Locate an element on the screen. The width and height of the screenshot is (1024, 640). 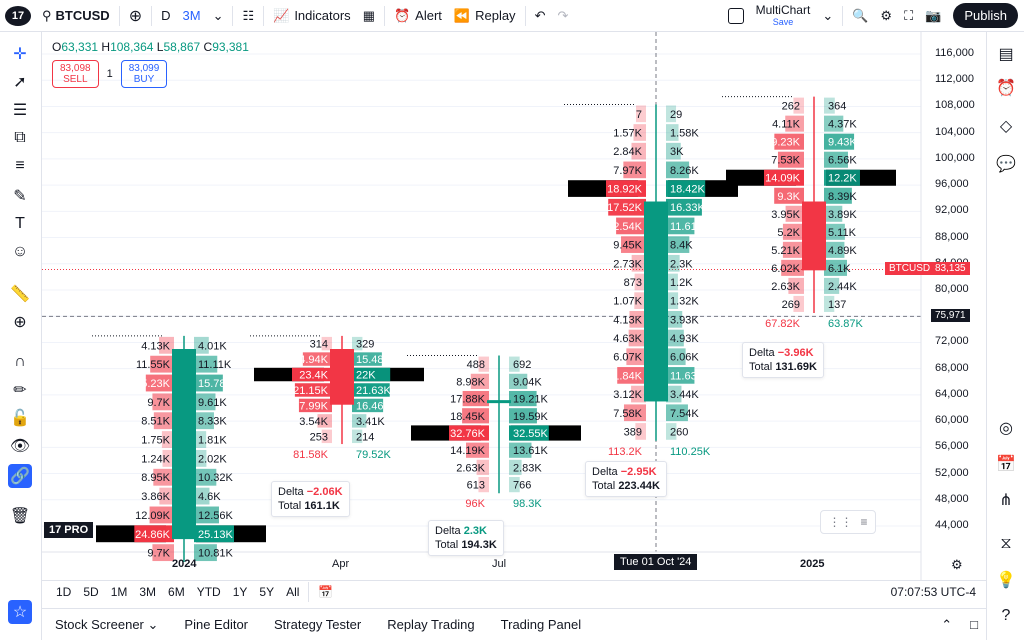
redo-button: ↷ is located at coordinates (562, 16).